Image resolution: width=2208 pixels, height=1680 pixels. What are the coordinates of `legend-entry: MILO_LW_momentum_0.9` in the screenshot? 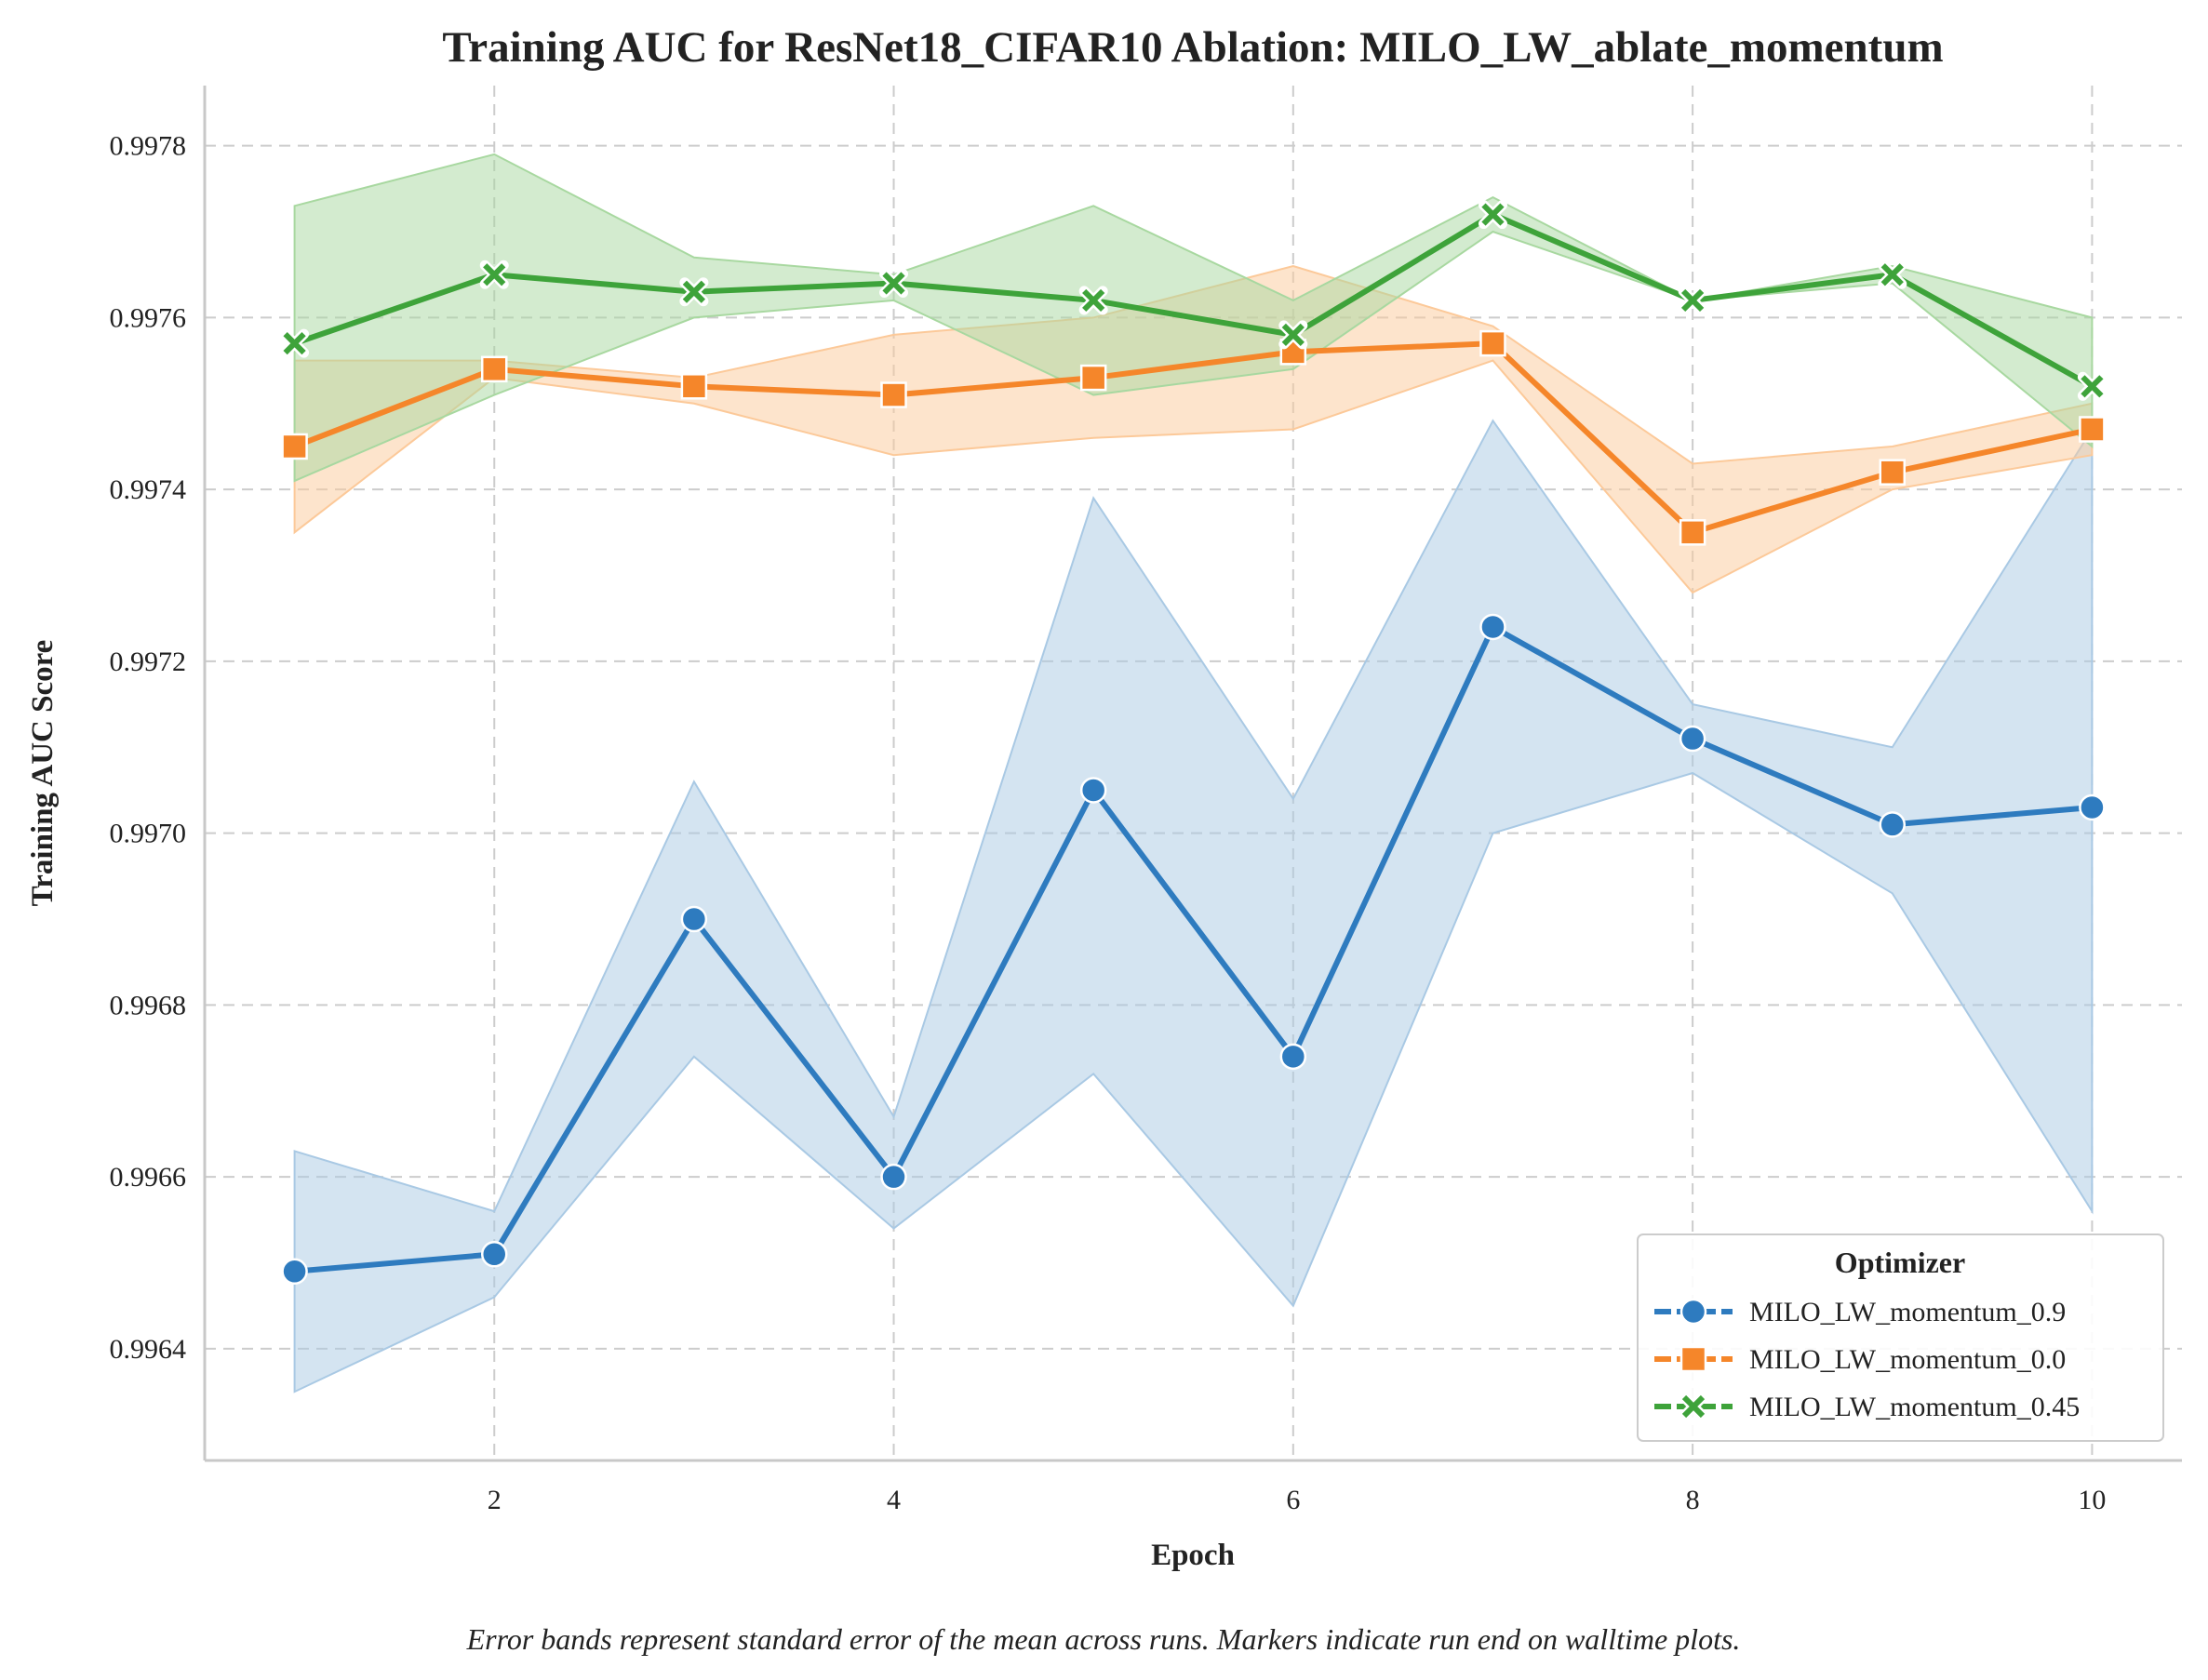 It's located at (1860, 1312).